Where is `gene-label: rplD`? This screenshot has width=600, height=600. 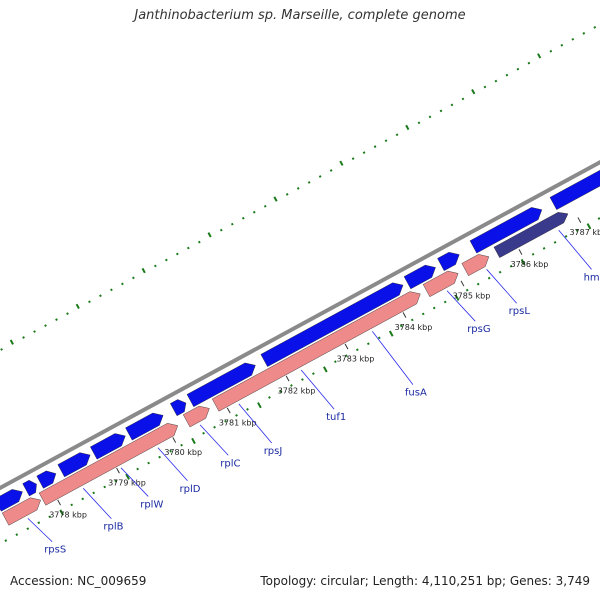
gene-label: rplD is located at coordinates (190, 489).